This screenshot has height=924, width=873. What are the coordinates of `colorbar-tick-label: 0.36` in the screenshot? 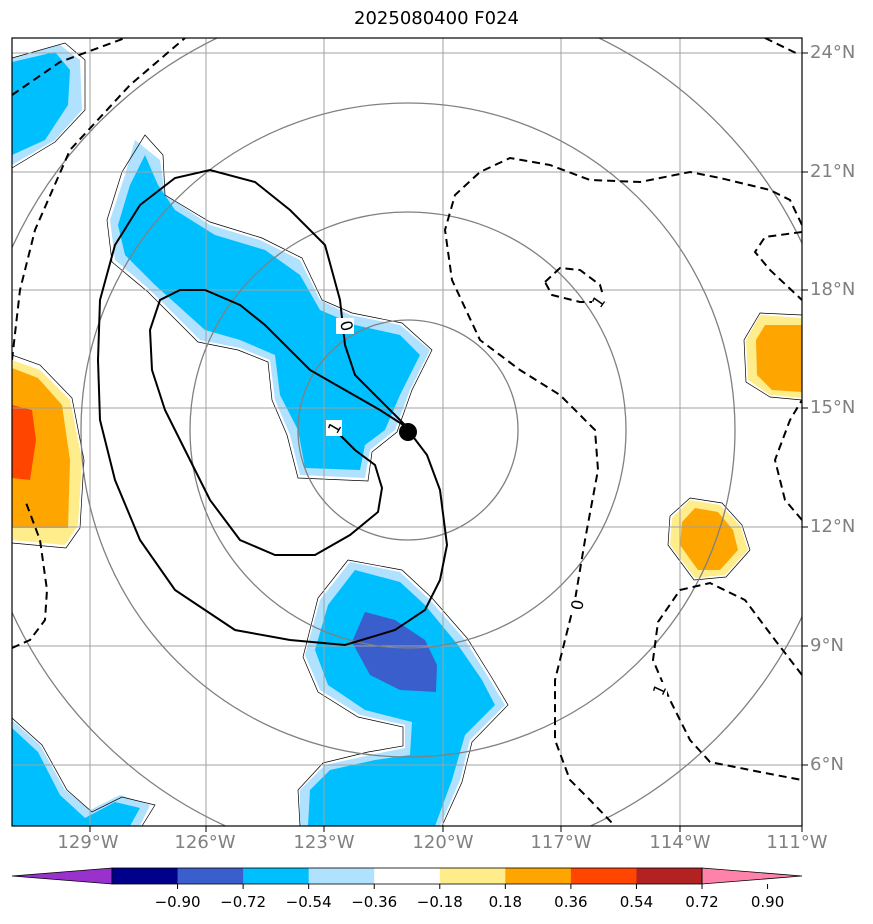 It's located at (571, 902).